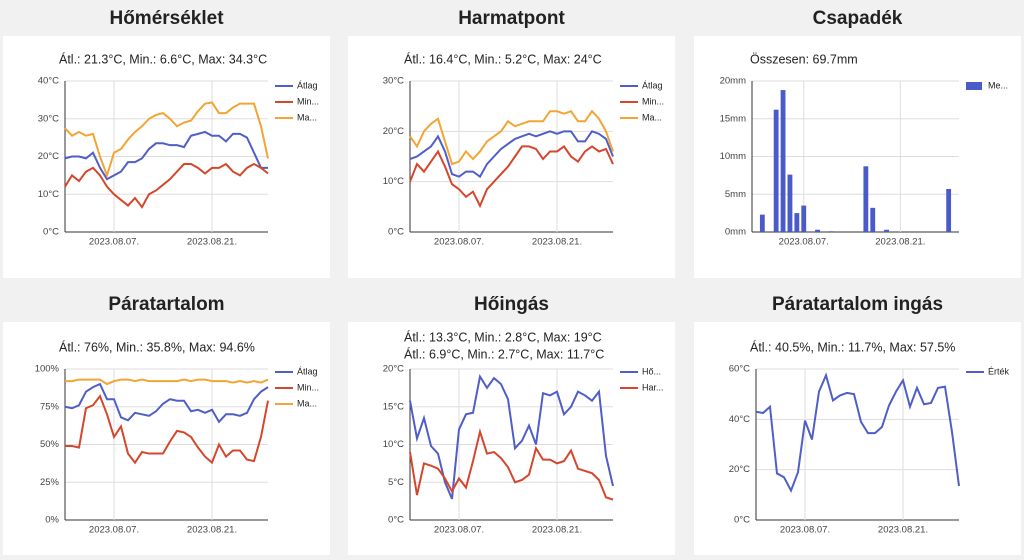 The image size is (1024, 560). I want to click on chart-subtitle: Összesen: 69.7mm, so click(804, 59).